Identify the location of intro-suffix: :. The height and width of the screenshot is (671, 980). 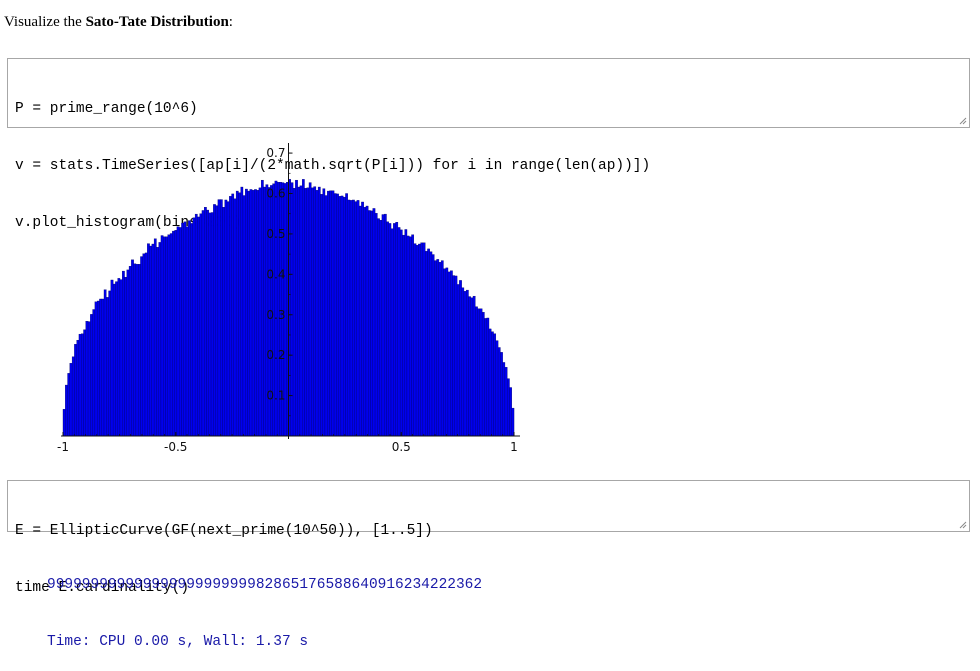
(230, 22).